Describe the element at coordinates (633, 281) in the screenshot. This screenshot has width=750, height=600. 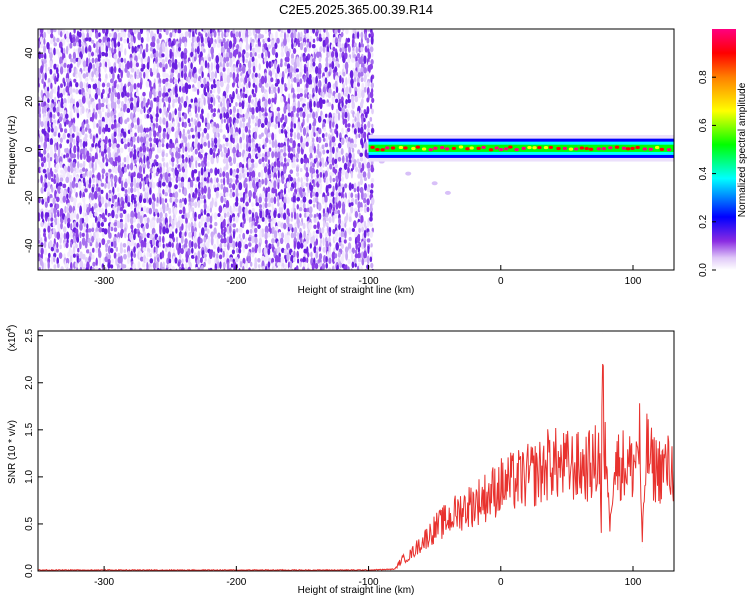
I see `x-tick-label: 100` at that location.